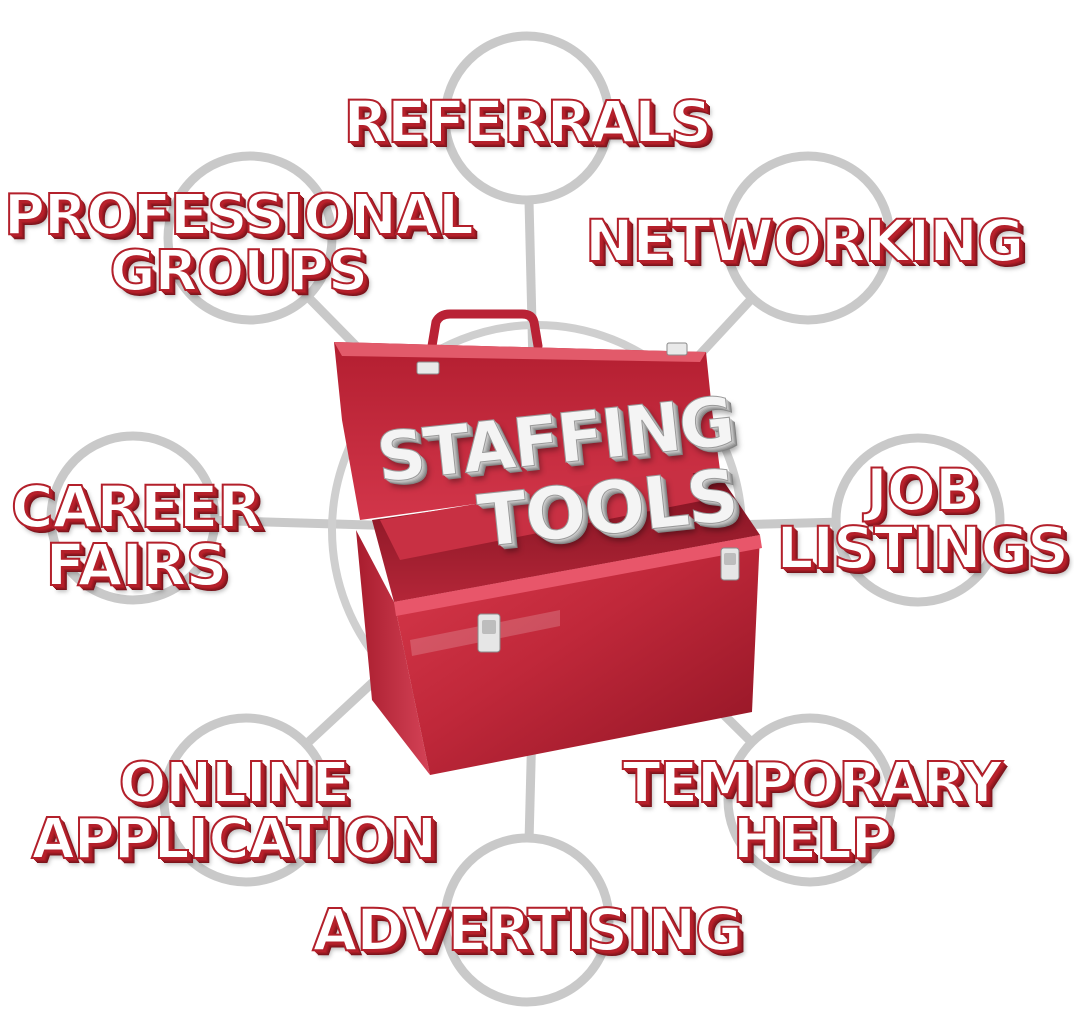 Image resolution: width=1074 pixels, height=1036 pixels. What do you see at coordinates (137, 565) in the screenshot?
I see `node-label-line: FAIRS` at bounding box center [137, 565].